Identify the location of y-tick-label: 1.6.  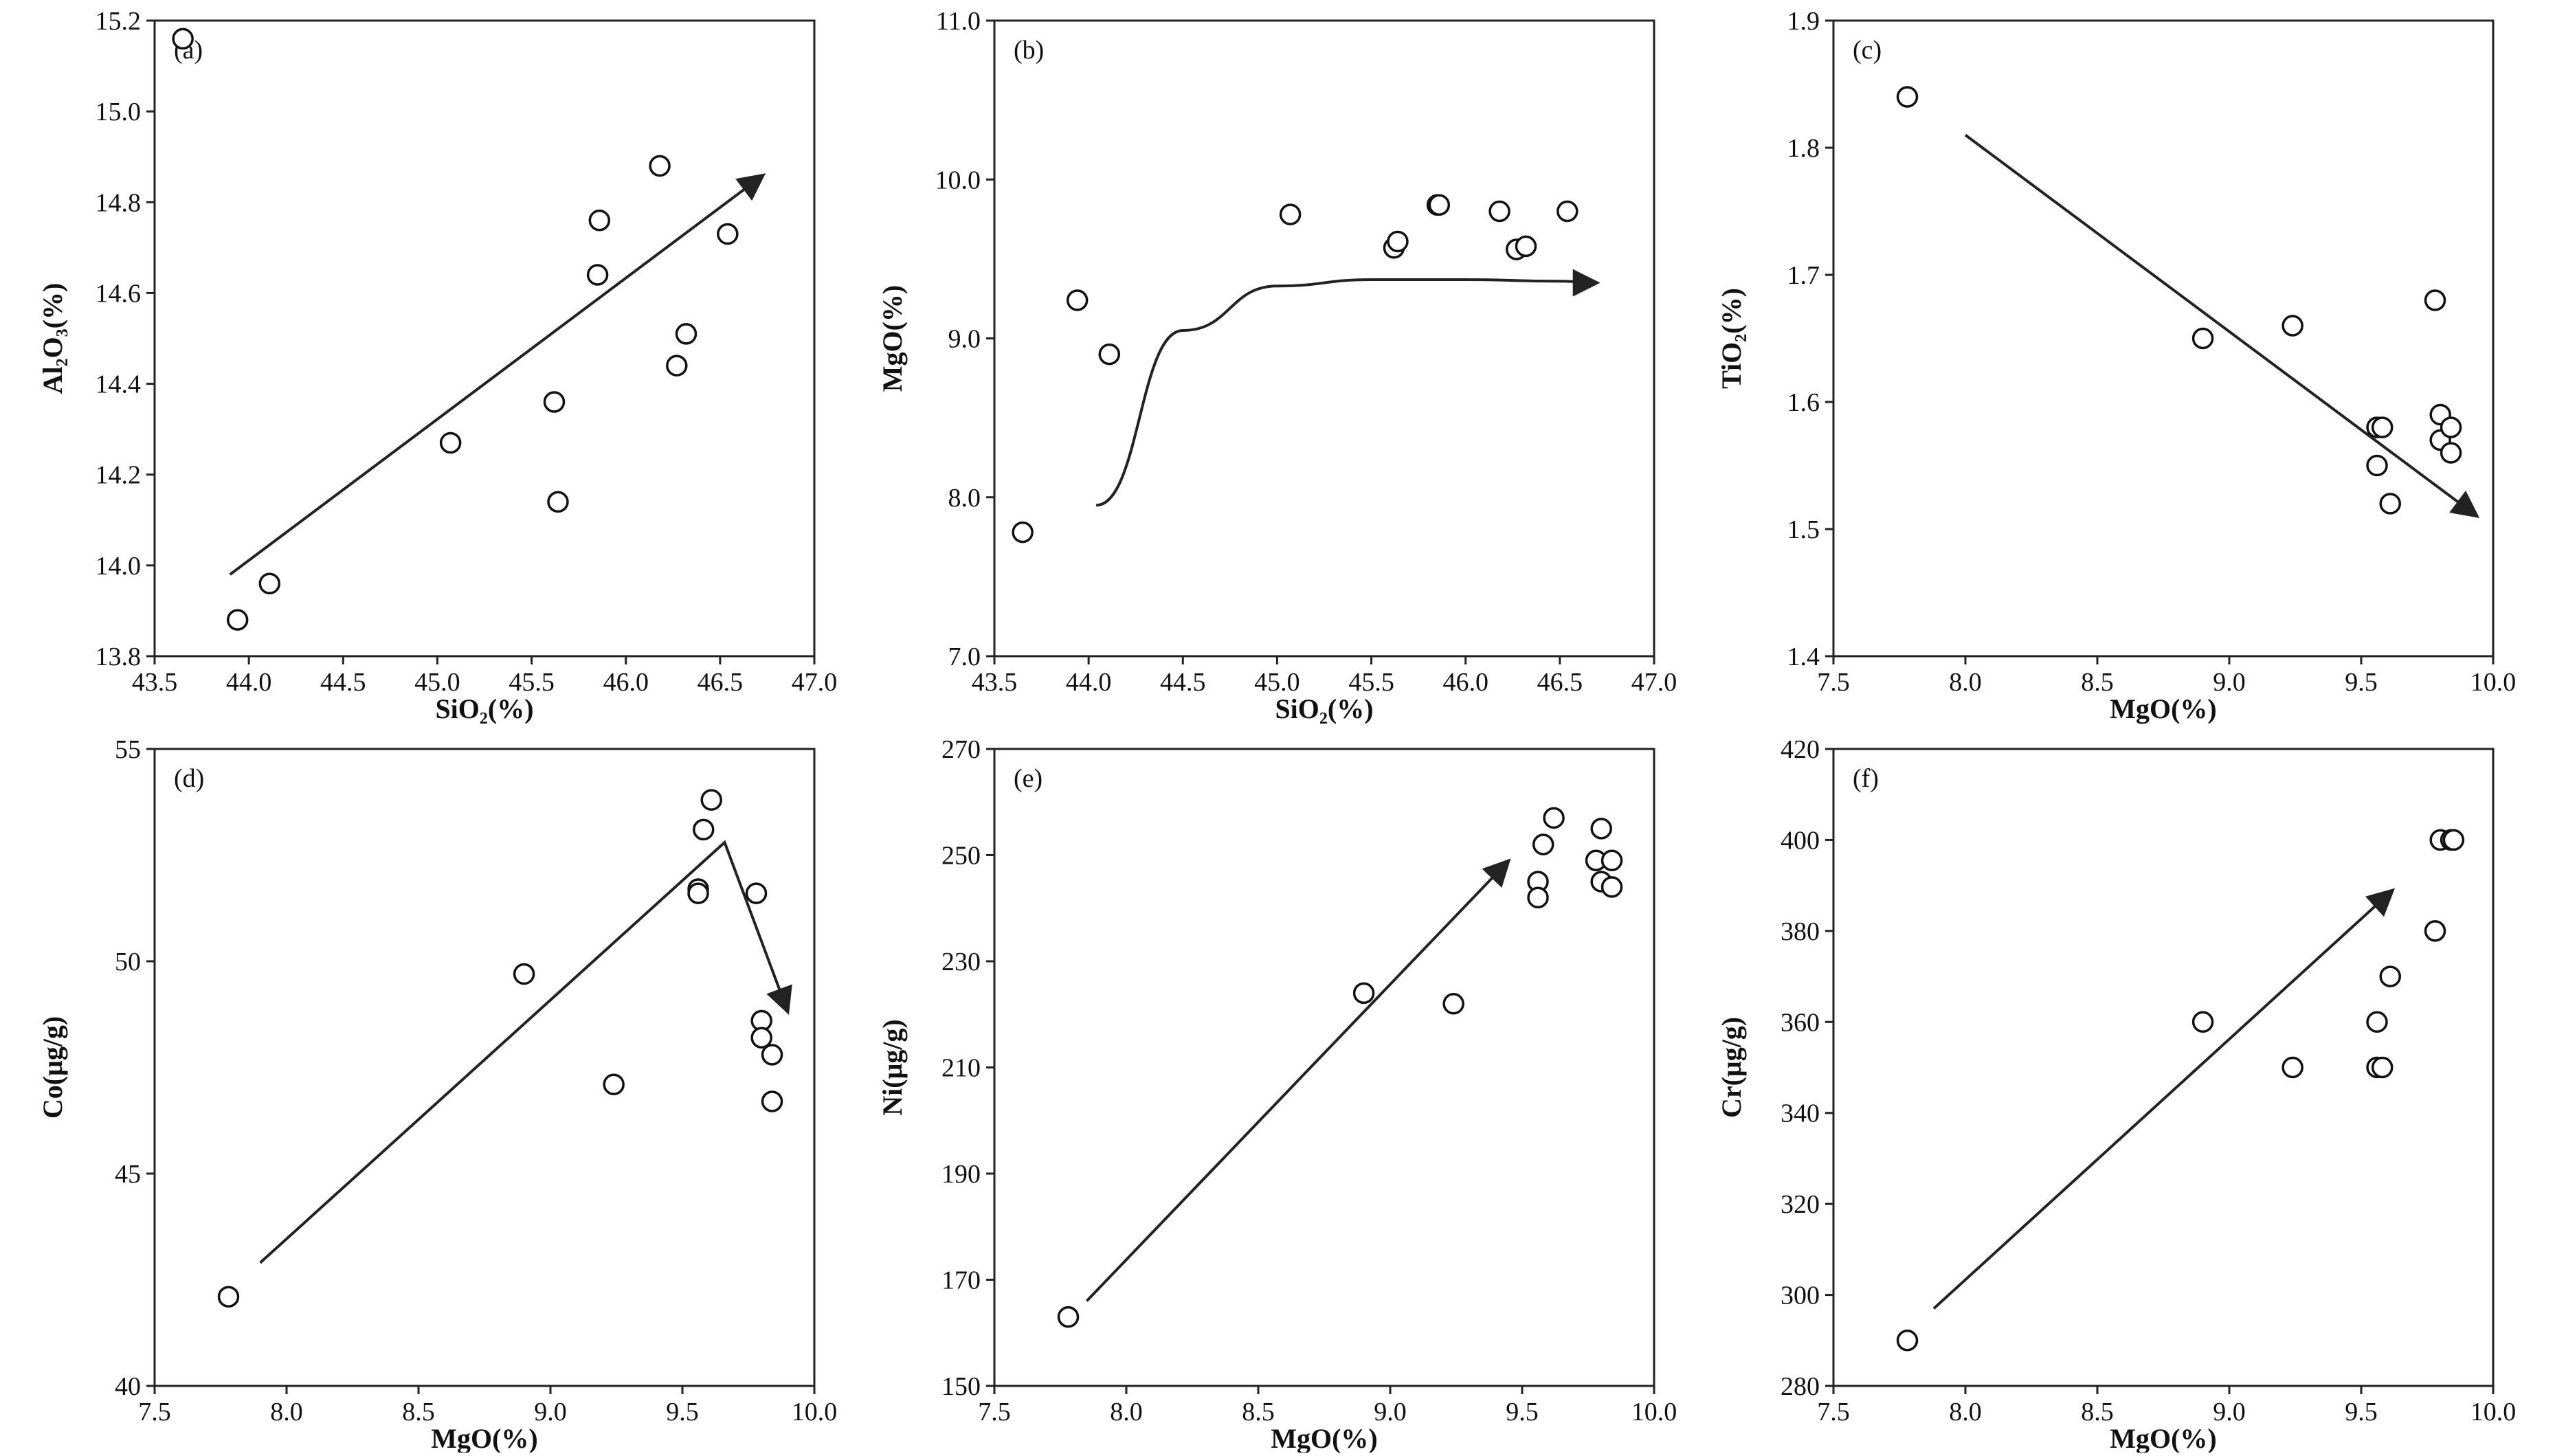
(1803, 402).